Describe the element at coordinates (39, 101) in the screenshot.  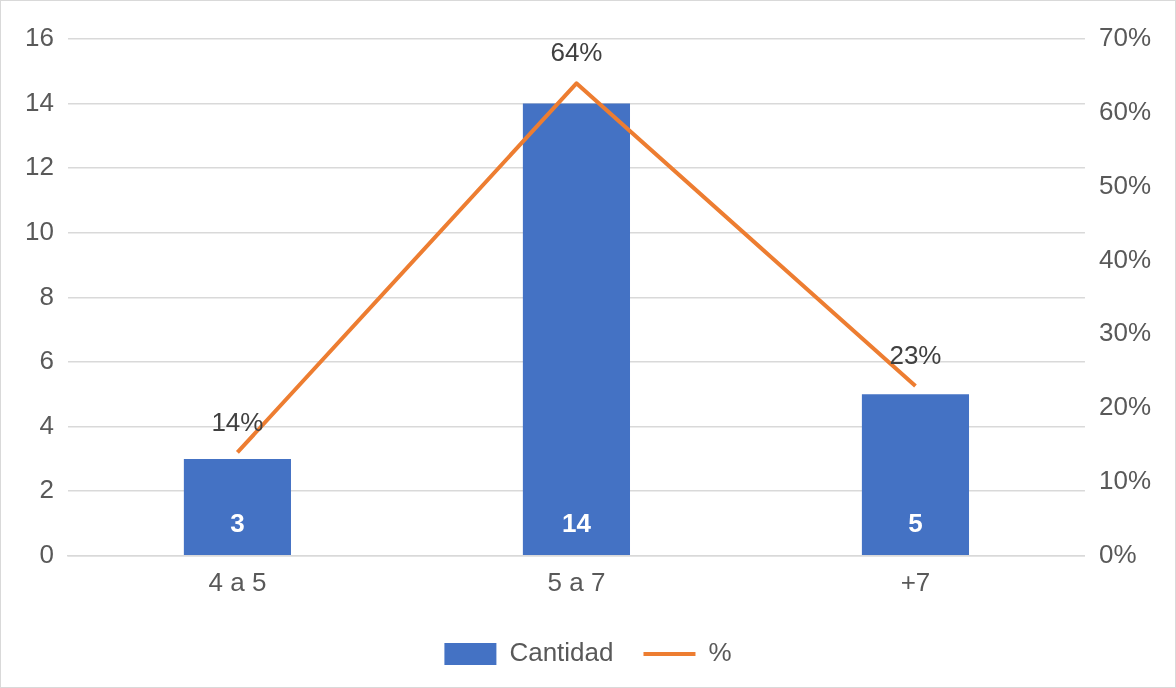
I see `y-tick-label: 14` at that location.